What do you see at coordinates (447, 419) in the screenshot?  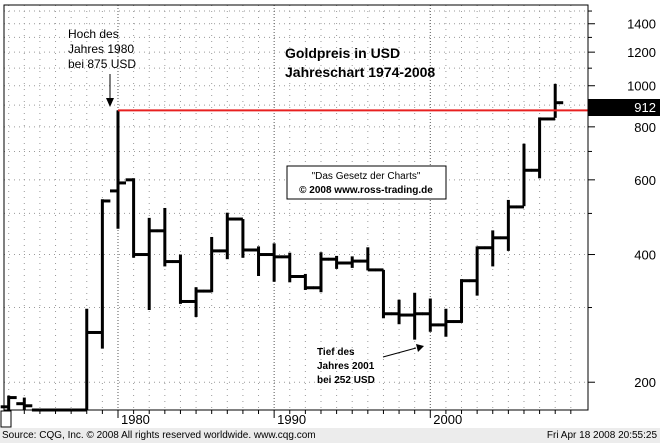 I see `x-tick-label: 2000` at bounding box center [447, 419].